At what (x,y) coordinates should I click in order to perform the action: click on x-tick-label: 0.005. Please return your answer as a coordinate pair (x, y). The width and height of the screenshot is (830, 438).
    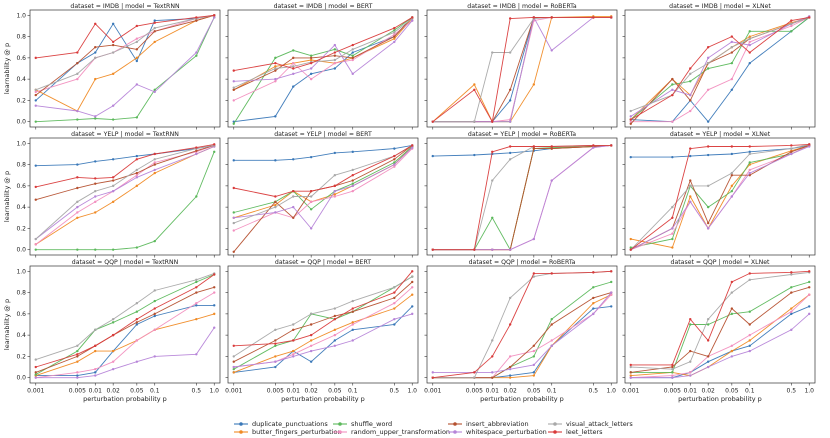
    Looking at the image, I should click on (672, 391).